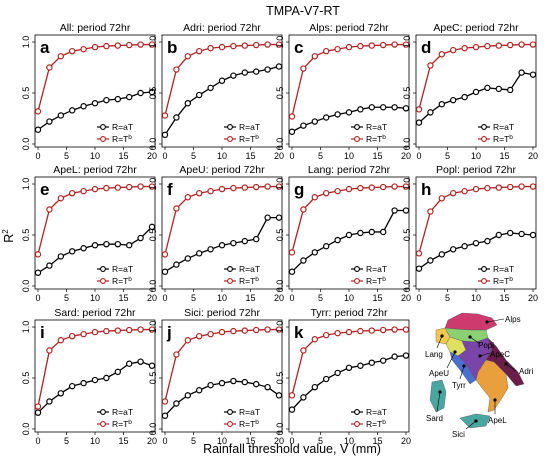  What do you see at coordinates (230, 139) in the screenshot?
I see `legend-marker-r-tb` at bounding box center [230, 139].